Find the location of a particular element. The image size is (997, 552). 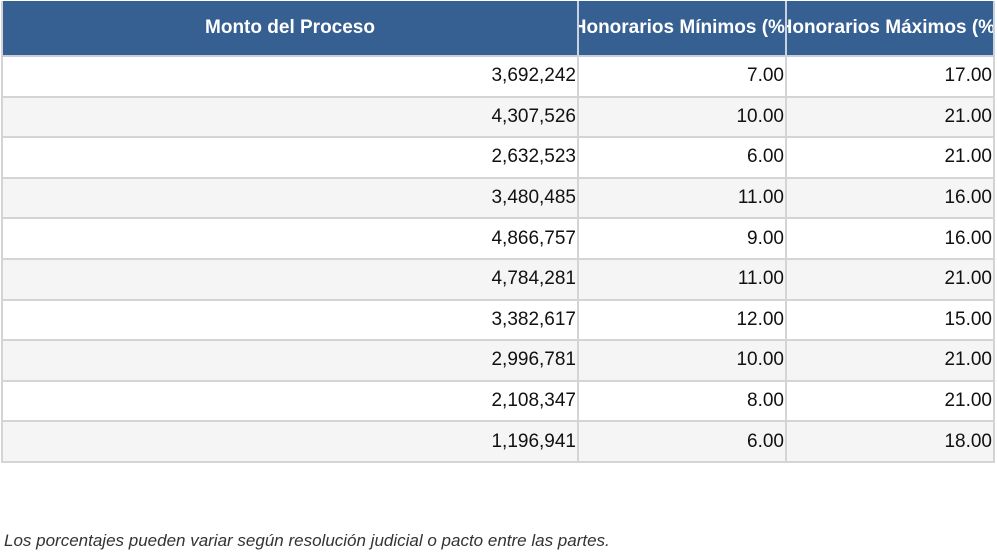

table-cell: 7.00 is located at coordinates (683, 77).